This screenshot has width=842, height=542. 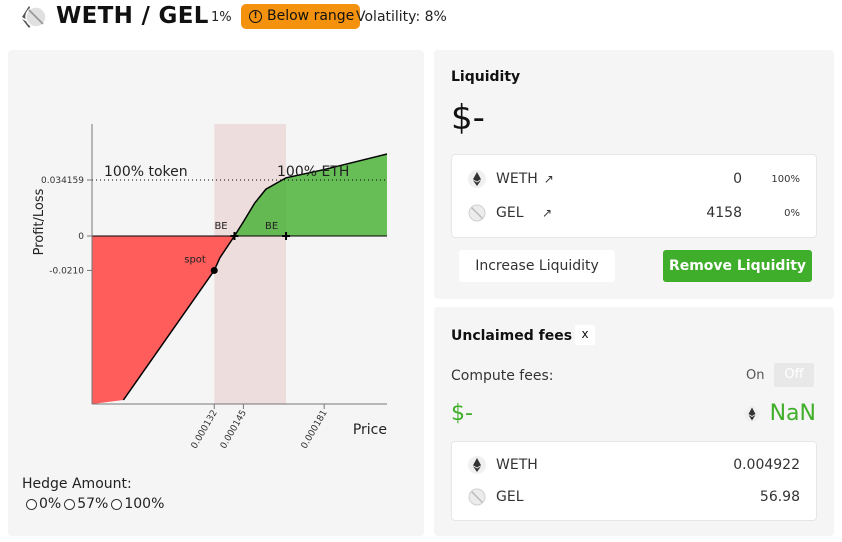 I want to click on liquidity-value: $-, so click(x=468, y=118).